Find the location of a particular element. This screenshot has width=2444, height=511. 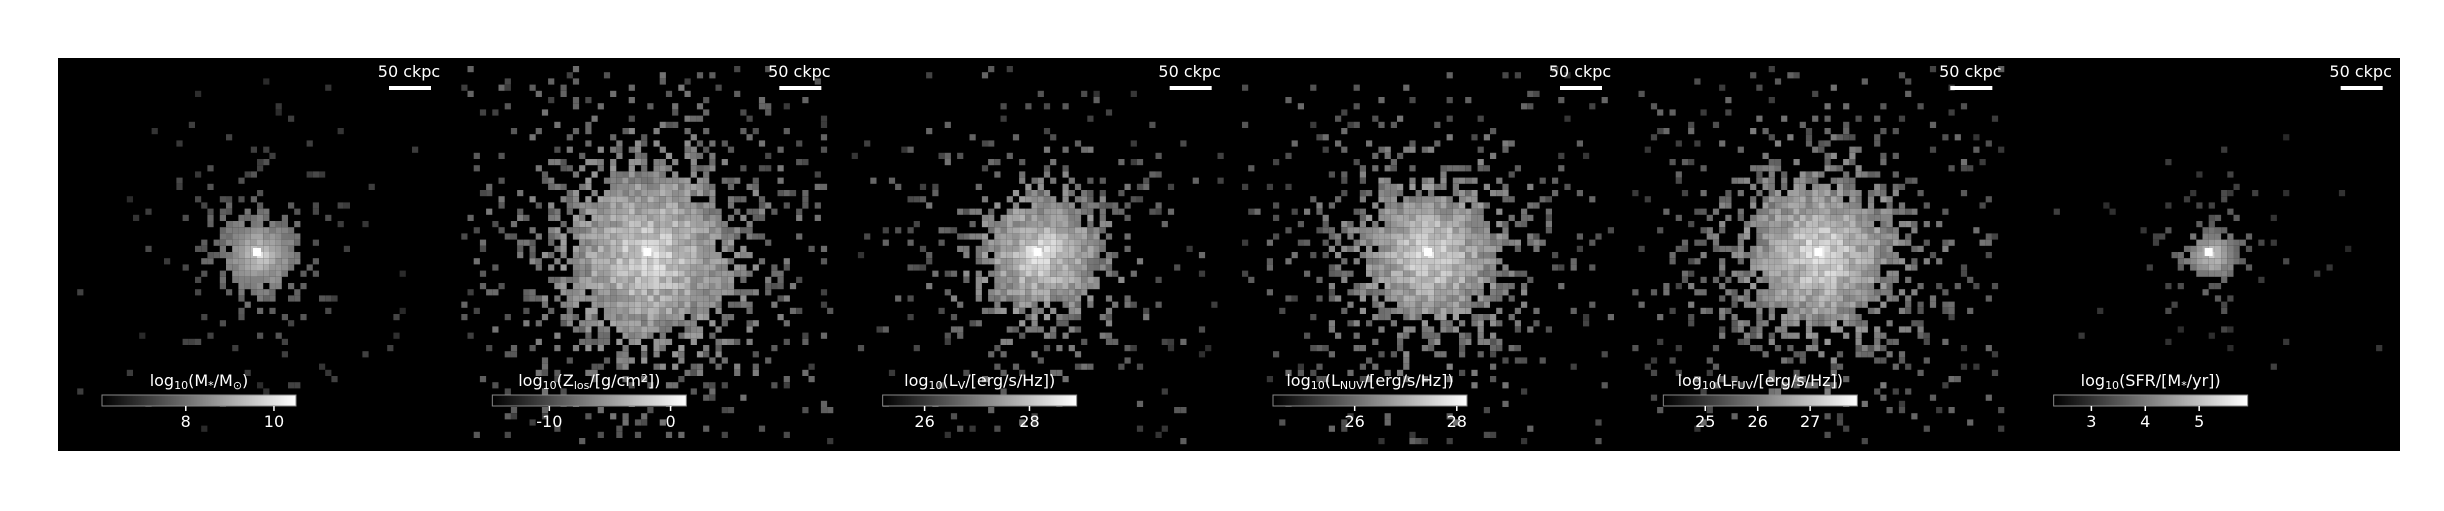

scale-bar-label: 50 ckpc is located at coordinates (1580, 71).